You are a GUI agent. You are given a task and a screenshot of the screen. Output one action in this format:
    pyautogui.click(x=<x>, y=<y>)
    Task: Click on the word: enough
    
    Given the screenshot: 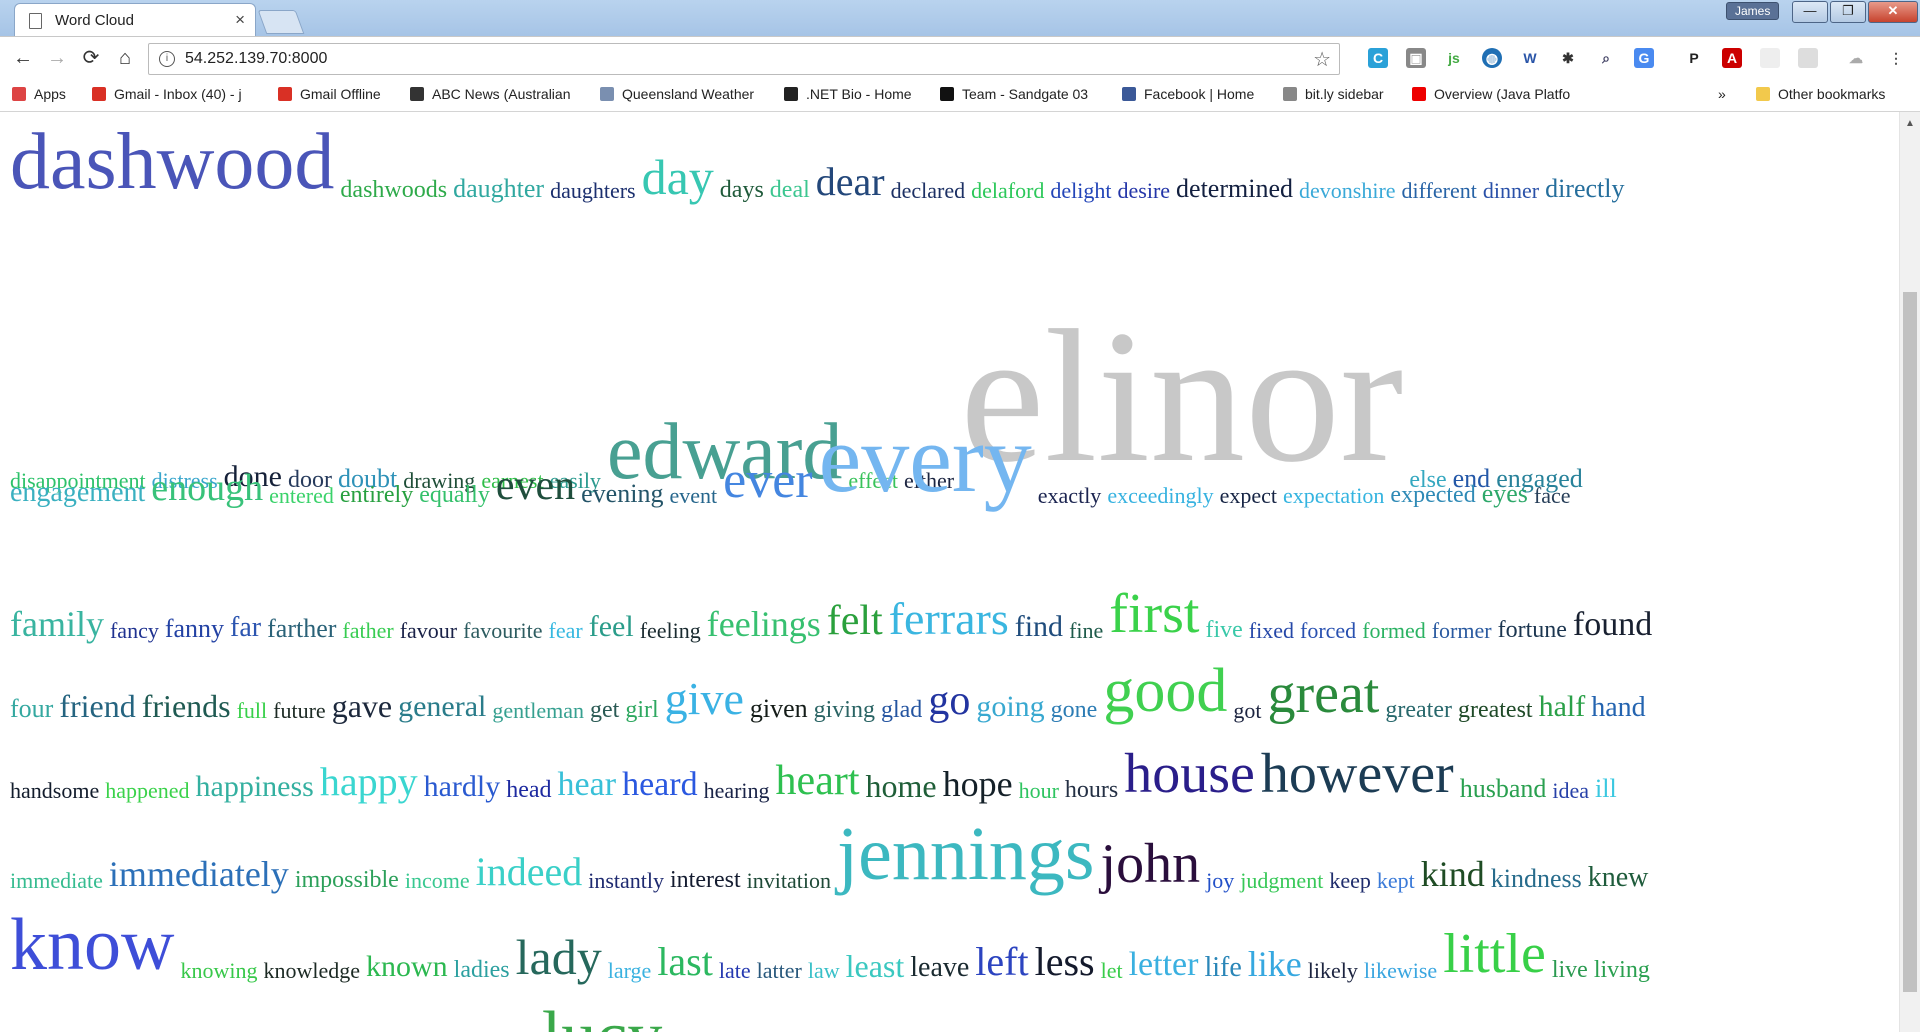 What is the action you would take?
    pyautogui.click(x=207, y=488)
    